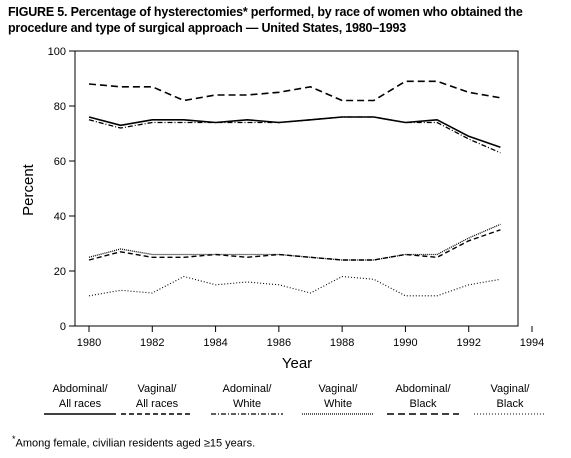 The width and height of the screenshot is (571, 458). Describe the element at coordinates (60, 107) in the screenshot. I see `y-tick-label: 80` at that location.